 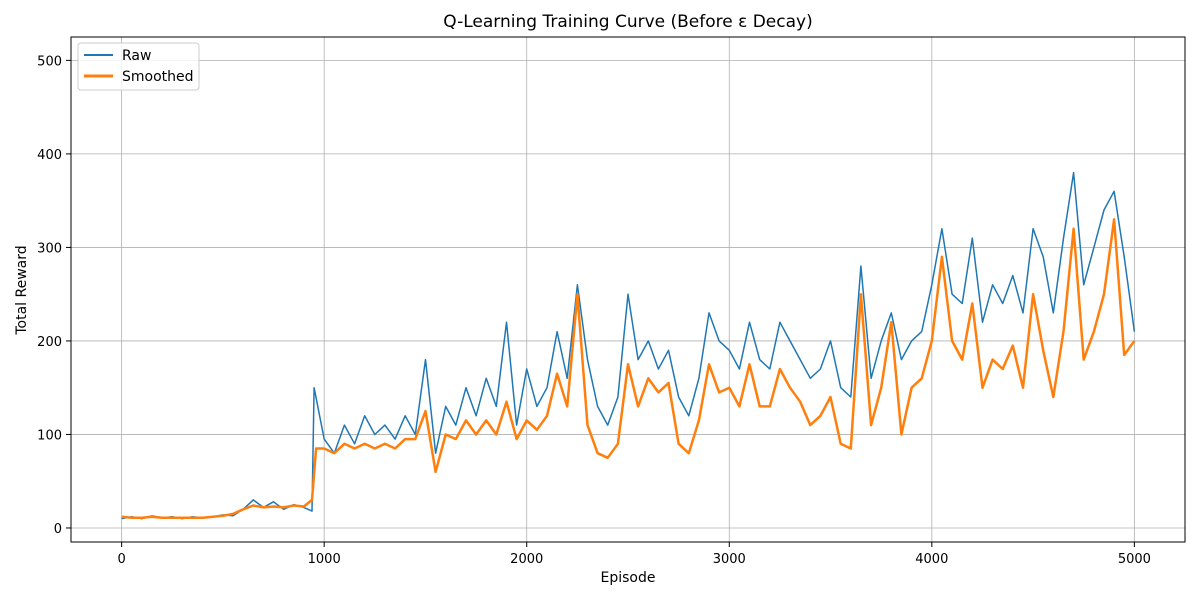 What do you see at coordinates (324, 559) in the screenshot?
I see `x-tick-label: 1000` at bounding box center [324, 559].